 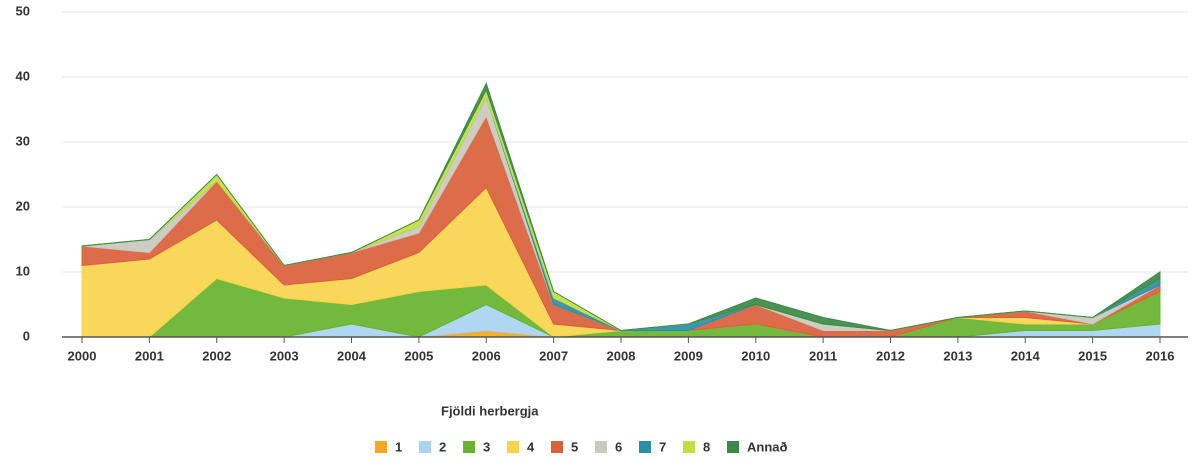 I want to click on legend-label: 8, so click(x=706, y=446).